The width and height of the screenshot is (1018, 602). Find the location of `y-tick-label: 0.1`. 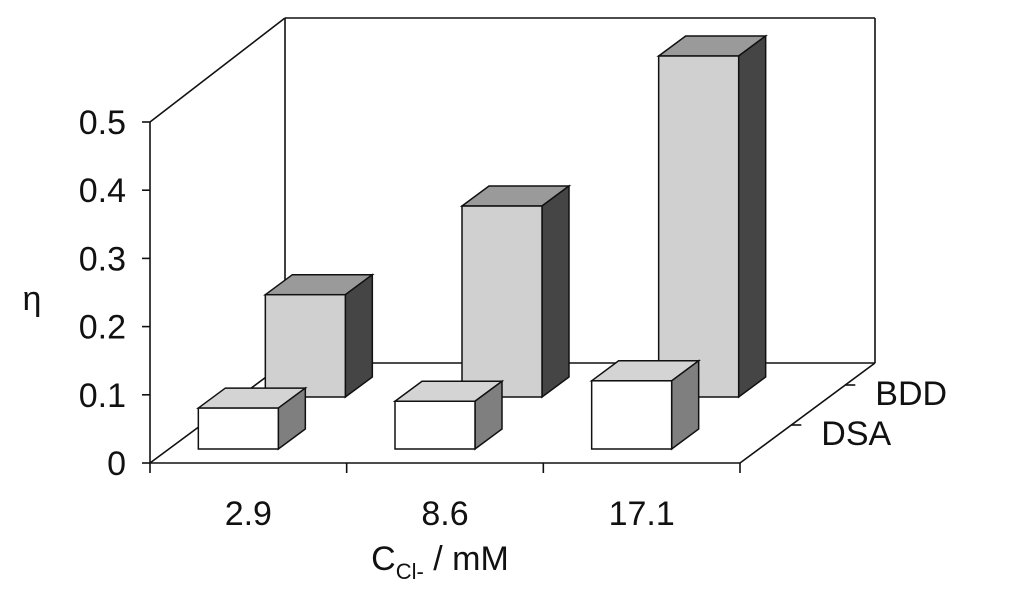

y-tick-label: 0.1 is located at coordinates (102, 396).